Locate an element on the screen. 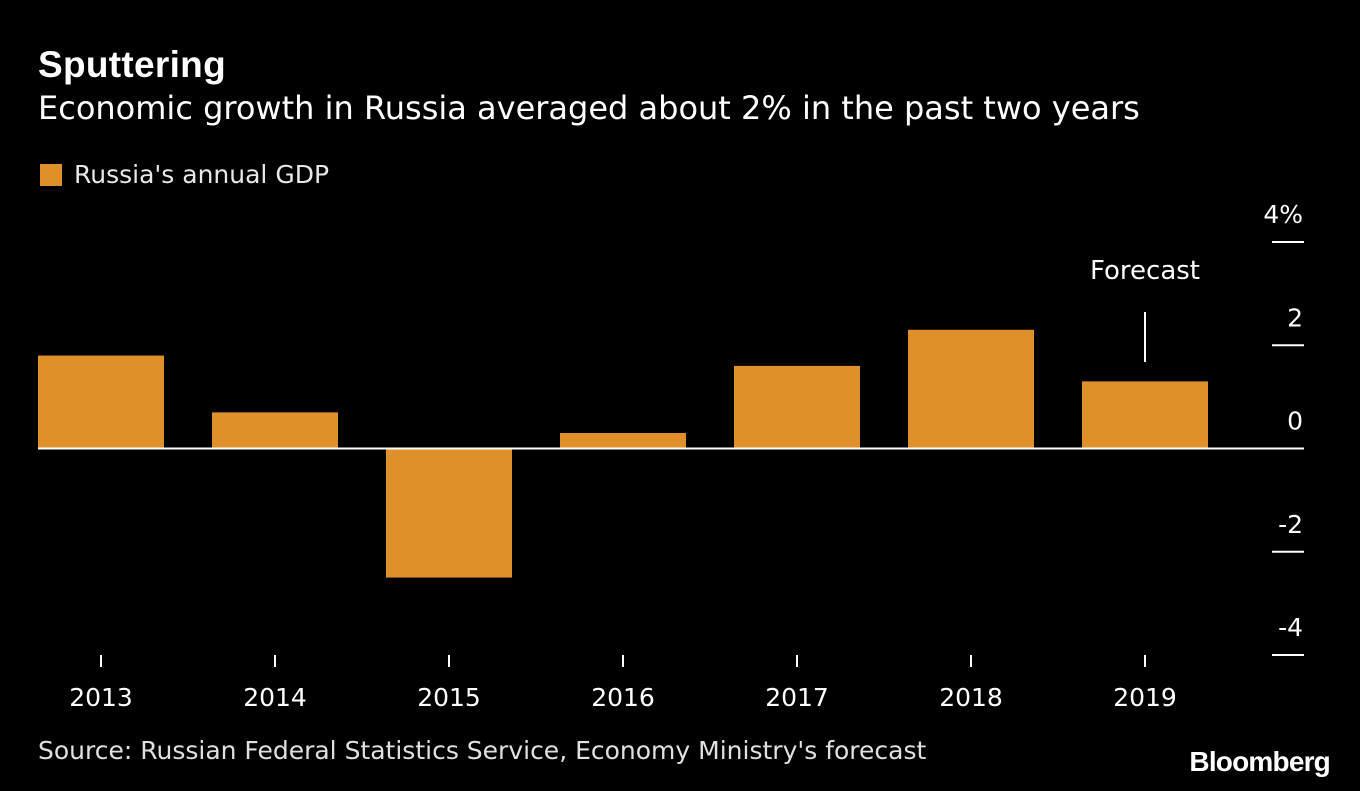  x-tick-label: 2017 is located at coordinates (797, 697).